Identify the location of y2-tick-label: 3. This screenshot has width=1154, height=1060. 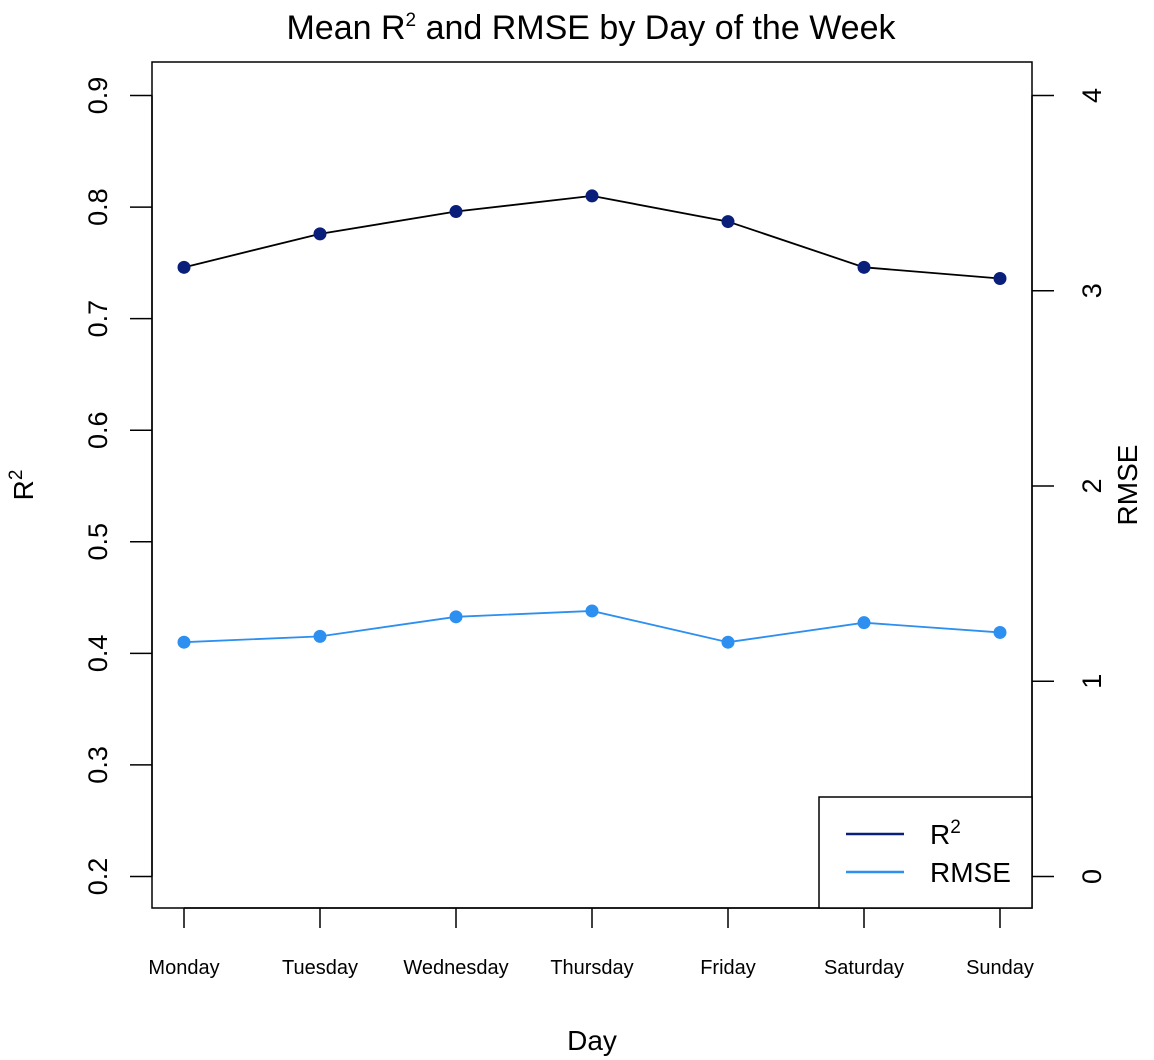
(1092, 290).